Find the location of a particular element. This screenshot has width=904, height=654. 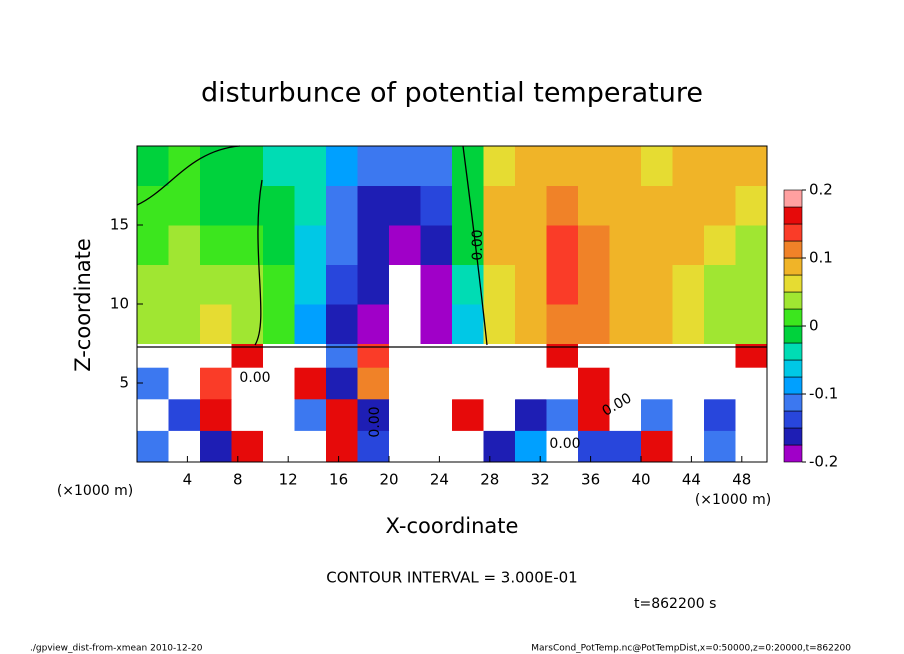

x-tick-label: 24 is located at coordinates (439, 480).